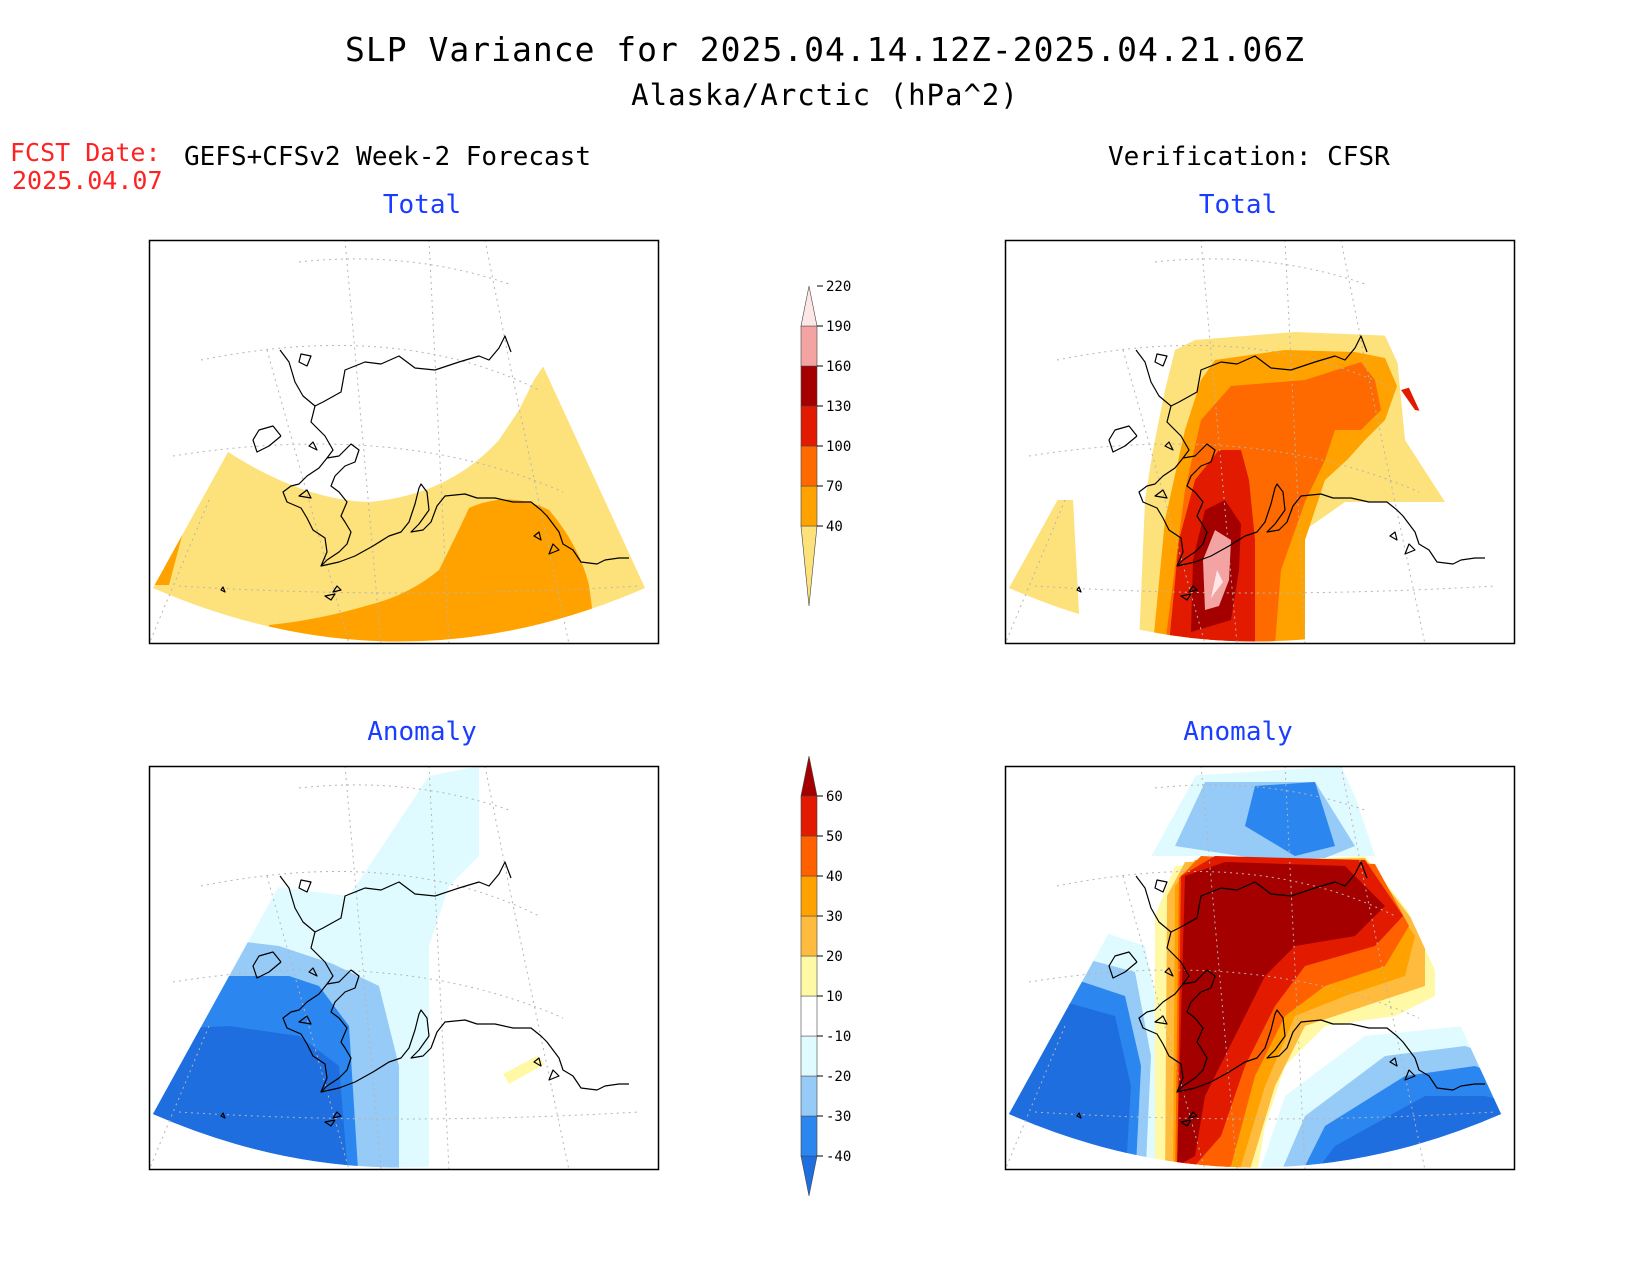 Image resolution: width=1650 pixels, height=1275 pixels. I want to click on colorbar-total-label: 40, so click(834, 527).